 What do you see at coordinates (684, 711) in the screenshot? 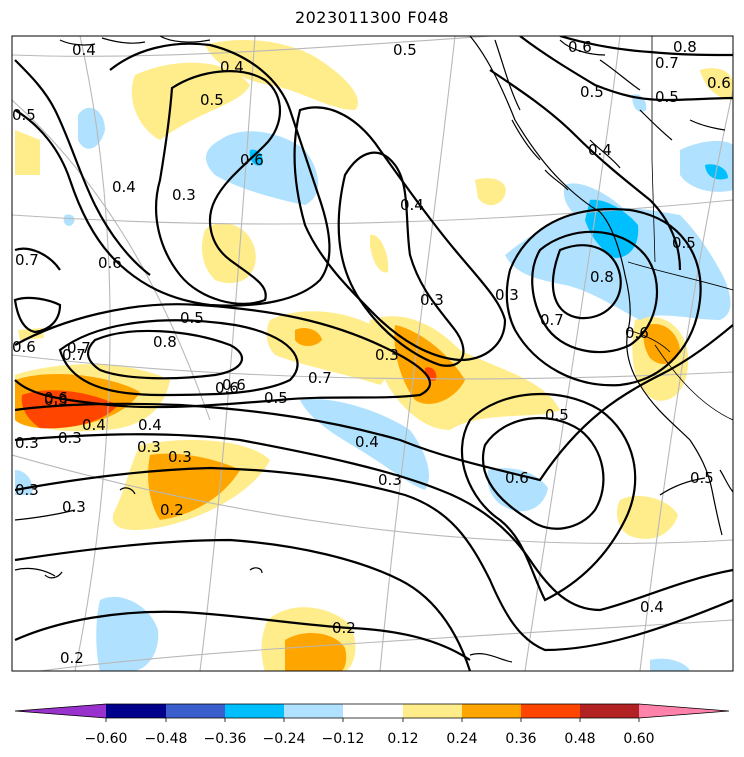
I see `colorbar-extend-high` at bounding box center [684, 711].